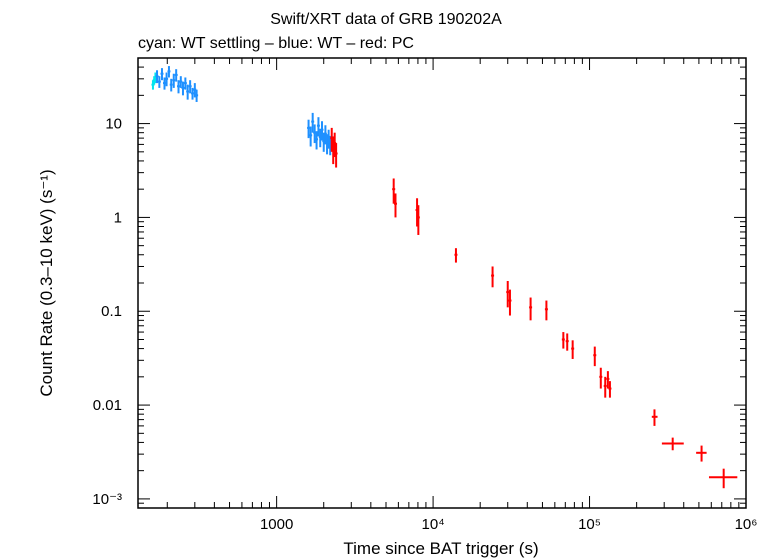  I want to click on y-axis-label: Count Rate (0.3–10 keV) (s⁻¹), so click(46, 282).